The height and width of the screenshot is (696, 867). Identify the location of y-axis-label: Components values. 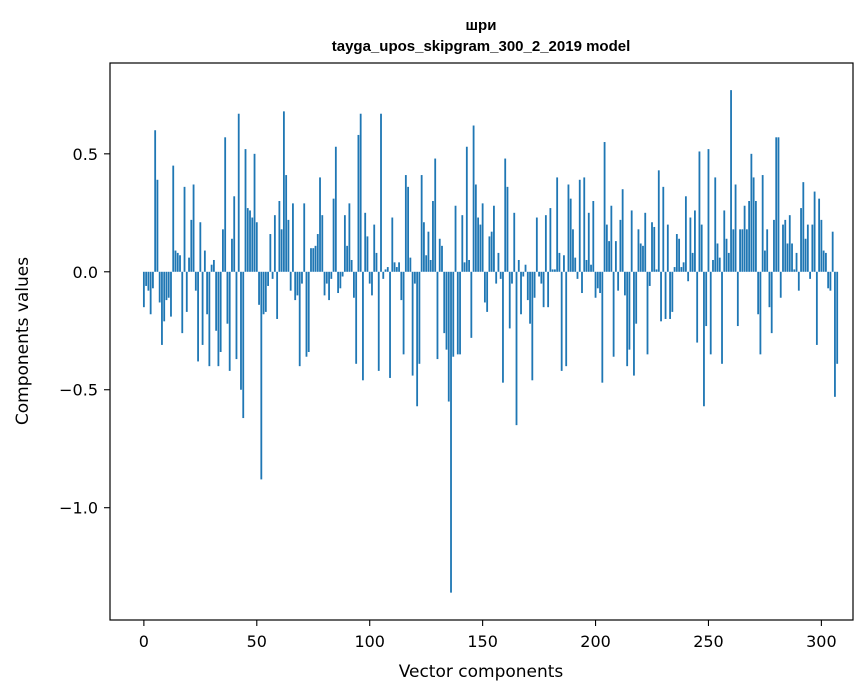
(23, 341).